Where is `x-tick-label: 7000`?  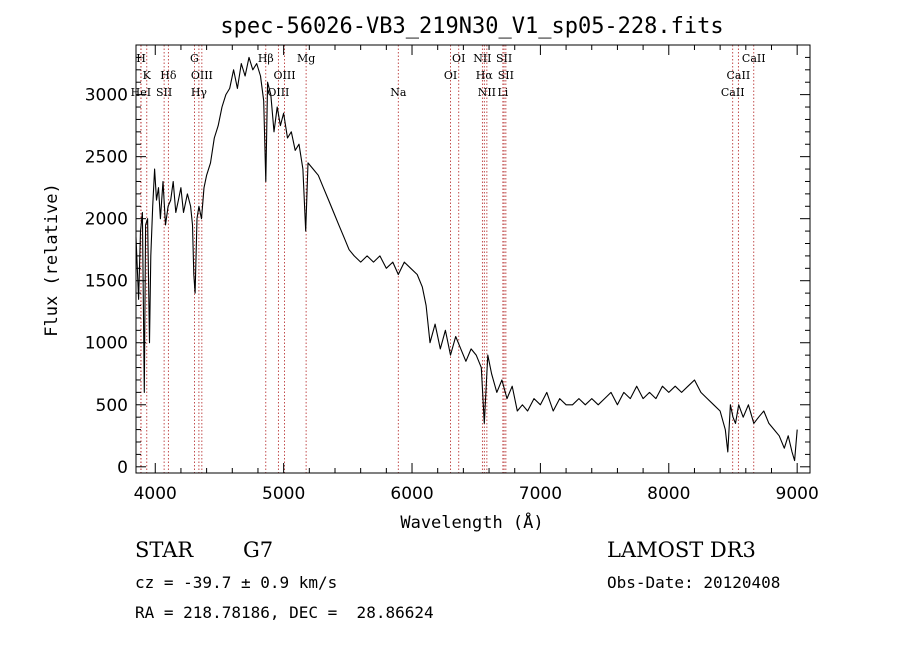
x-tick-label: 7000 is located at coordinates (540, 494).